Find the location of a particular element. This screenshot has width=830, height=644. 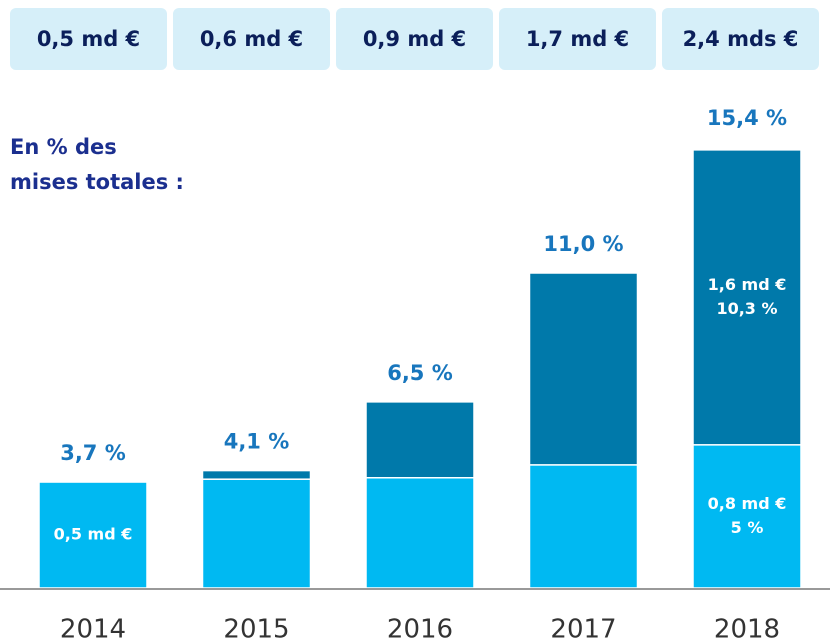

amount-label: 1,7 md € is located at coordinates (577, 39).